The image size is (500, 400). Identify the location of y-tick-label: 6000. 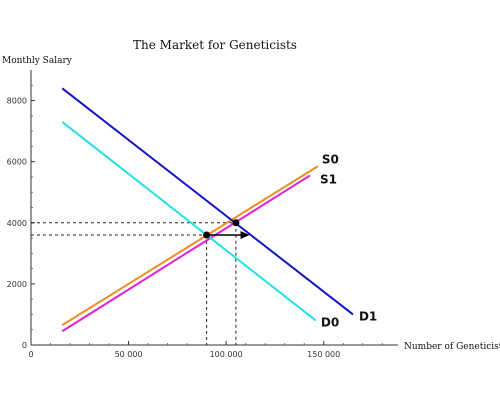
(17, 162).